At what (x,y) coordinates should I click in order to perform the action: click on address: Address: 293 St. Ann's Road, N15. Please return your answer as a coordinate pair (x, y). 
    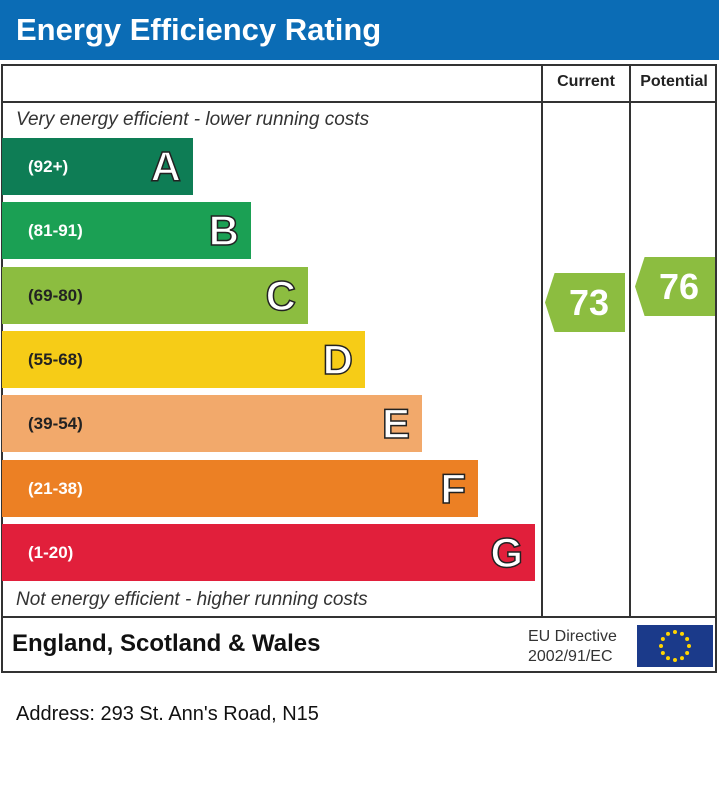
    Looking at the image, I should click on (167, 714).